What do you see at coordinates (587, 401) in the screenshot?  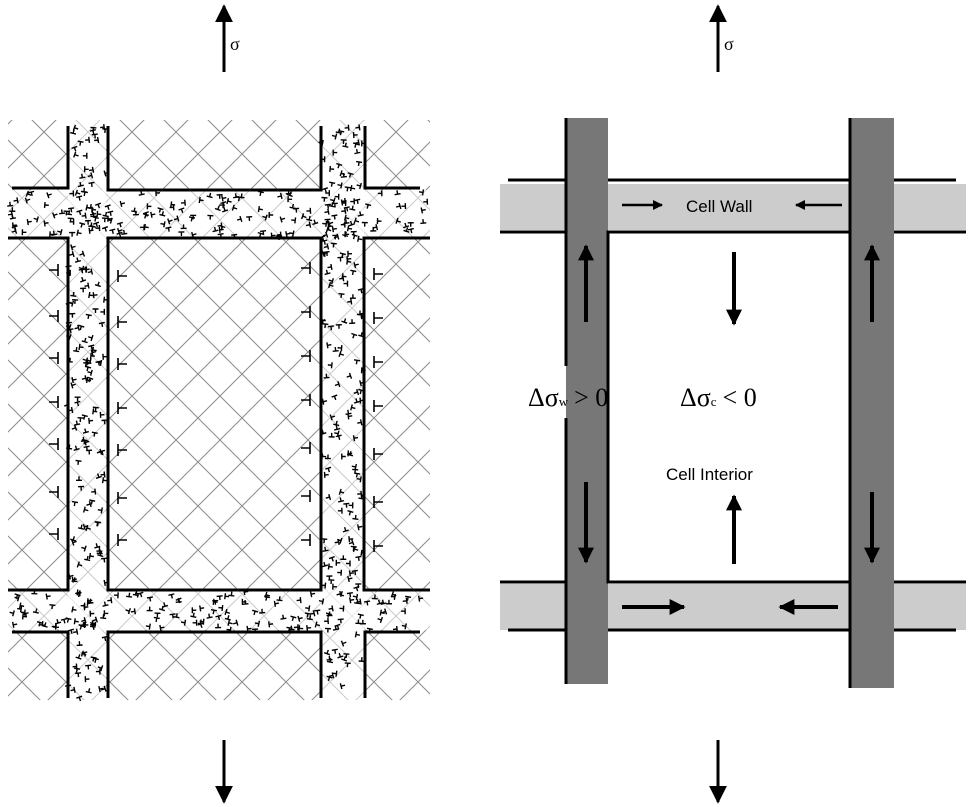 I see `wall-vertical-left` at bounding box center [587, 401].